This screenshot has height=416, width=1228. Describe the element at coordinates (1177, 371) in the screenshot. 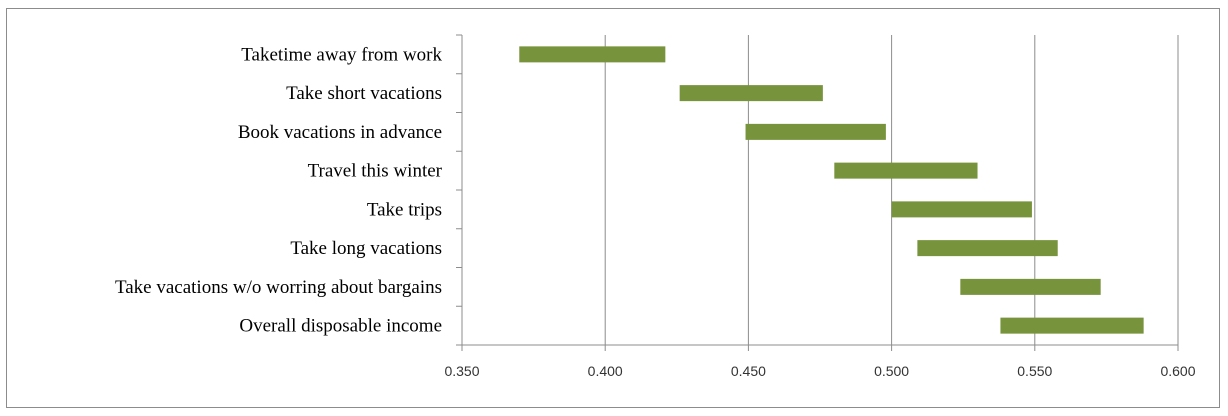

I see `x-tick-label-5: 0.600` at that location.